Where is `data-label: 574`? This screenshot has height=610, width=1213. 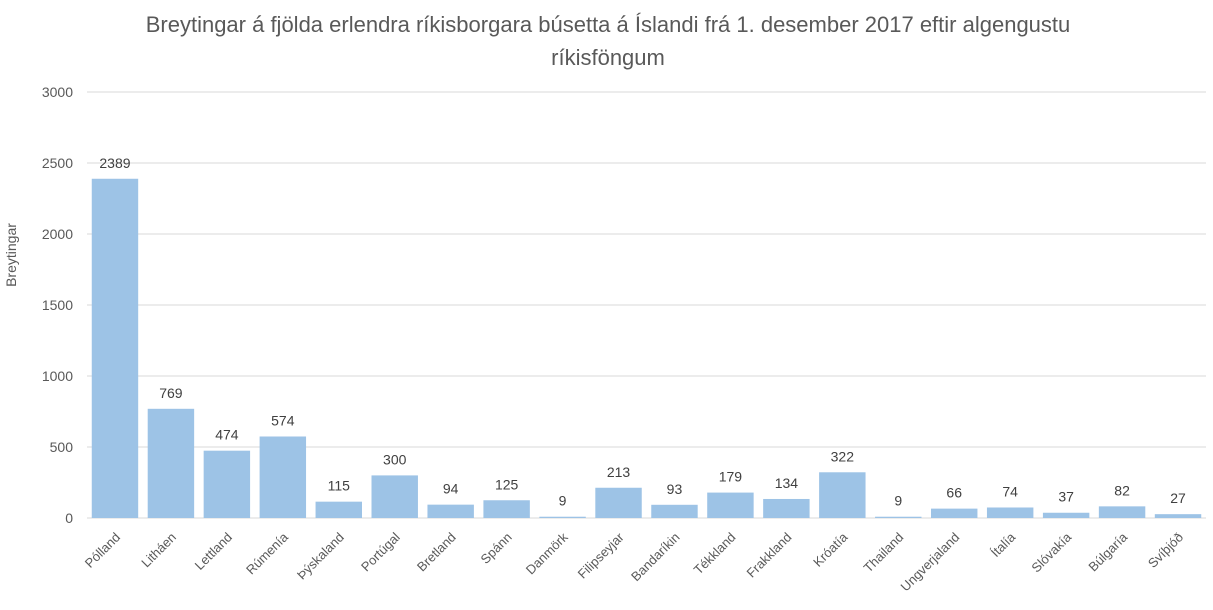
data-label: 574 is located at coordinates (283, 420).